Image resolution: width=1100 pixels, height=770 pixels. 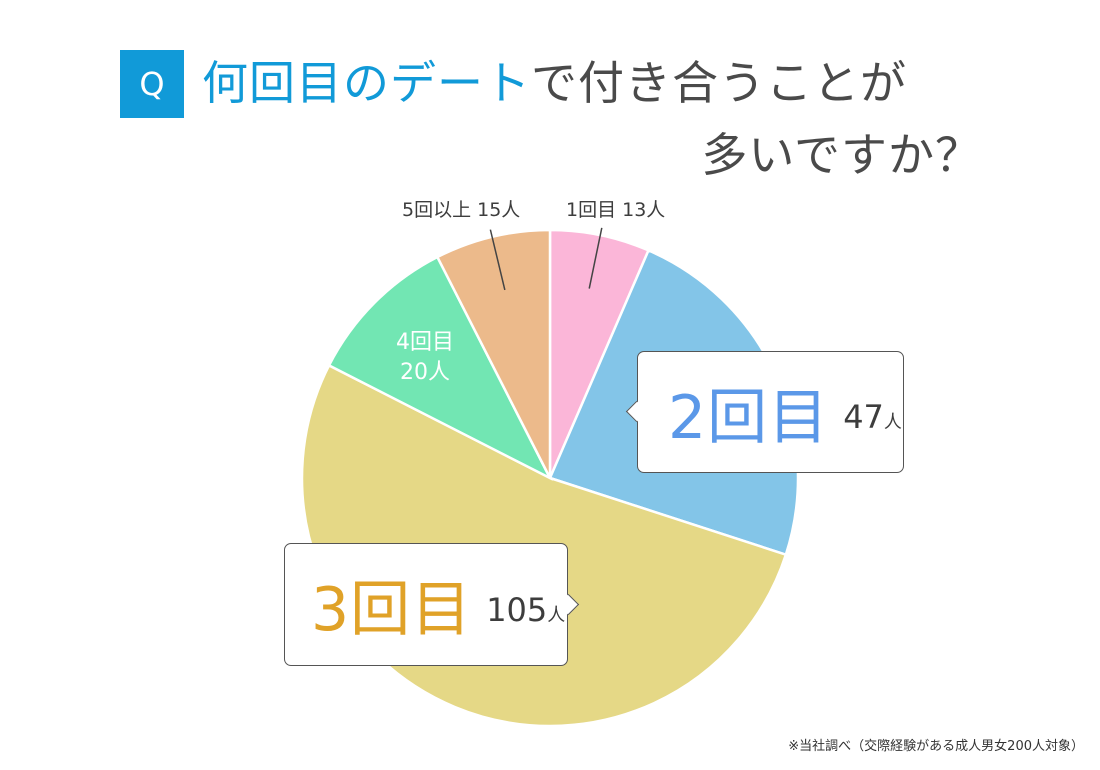 What do you see at coordinates (749, 417) in the screenshot?
I see `callout-2-label: 2回目` at bounding box center [749, 417].